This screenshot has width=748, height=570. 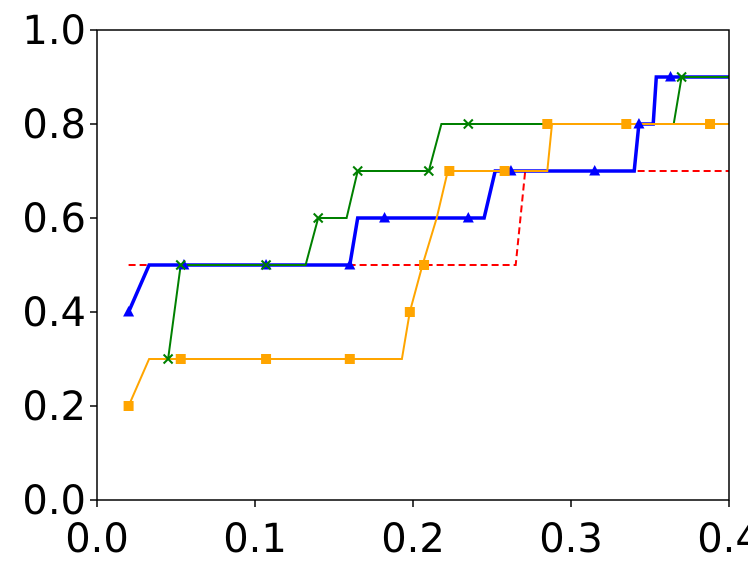 What do you see at coordinates (722, 539) in the screenshot?
I see `x-tick-label-4: 0.4` at bounding box center [722, 539].